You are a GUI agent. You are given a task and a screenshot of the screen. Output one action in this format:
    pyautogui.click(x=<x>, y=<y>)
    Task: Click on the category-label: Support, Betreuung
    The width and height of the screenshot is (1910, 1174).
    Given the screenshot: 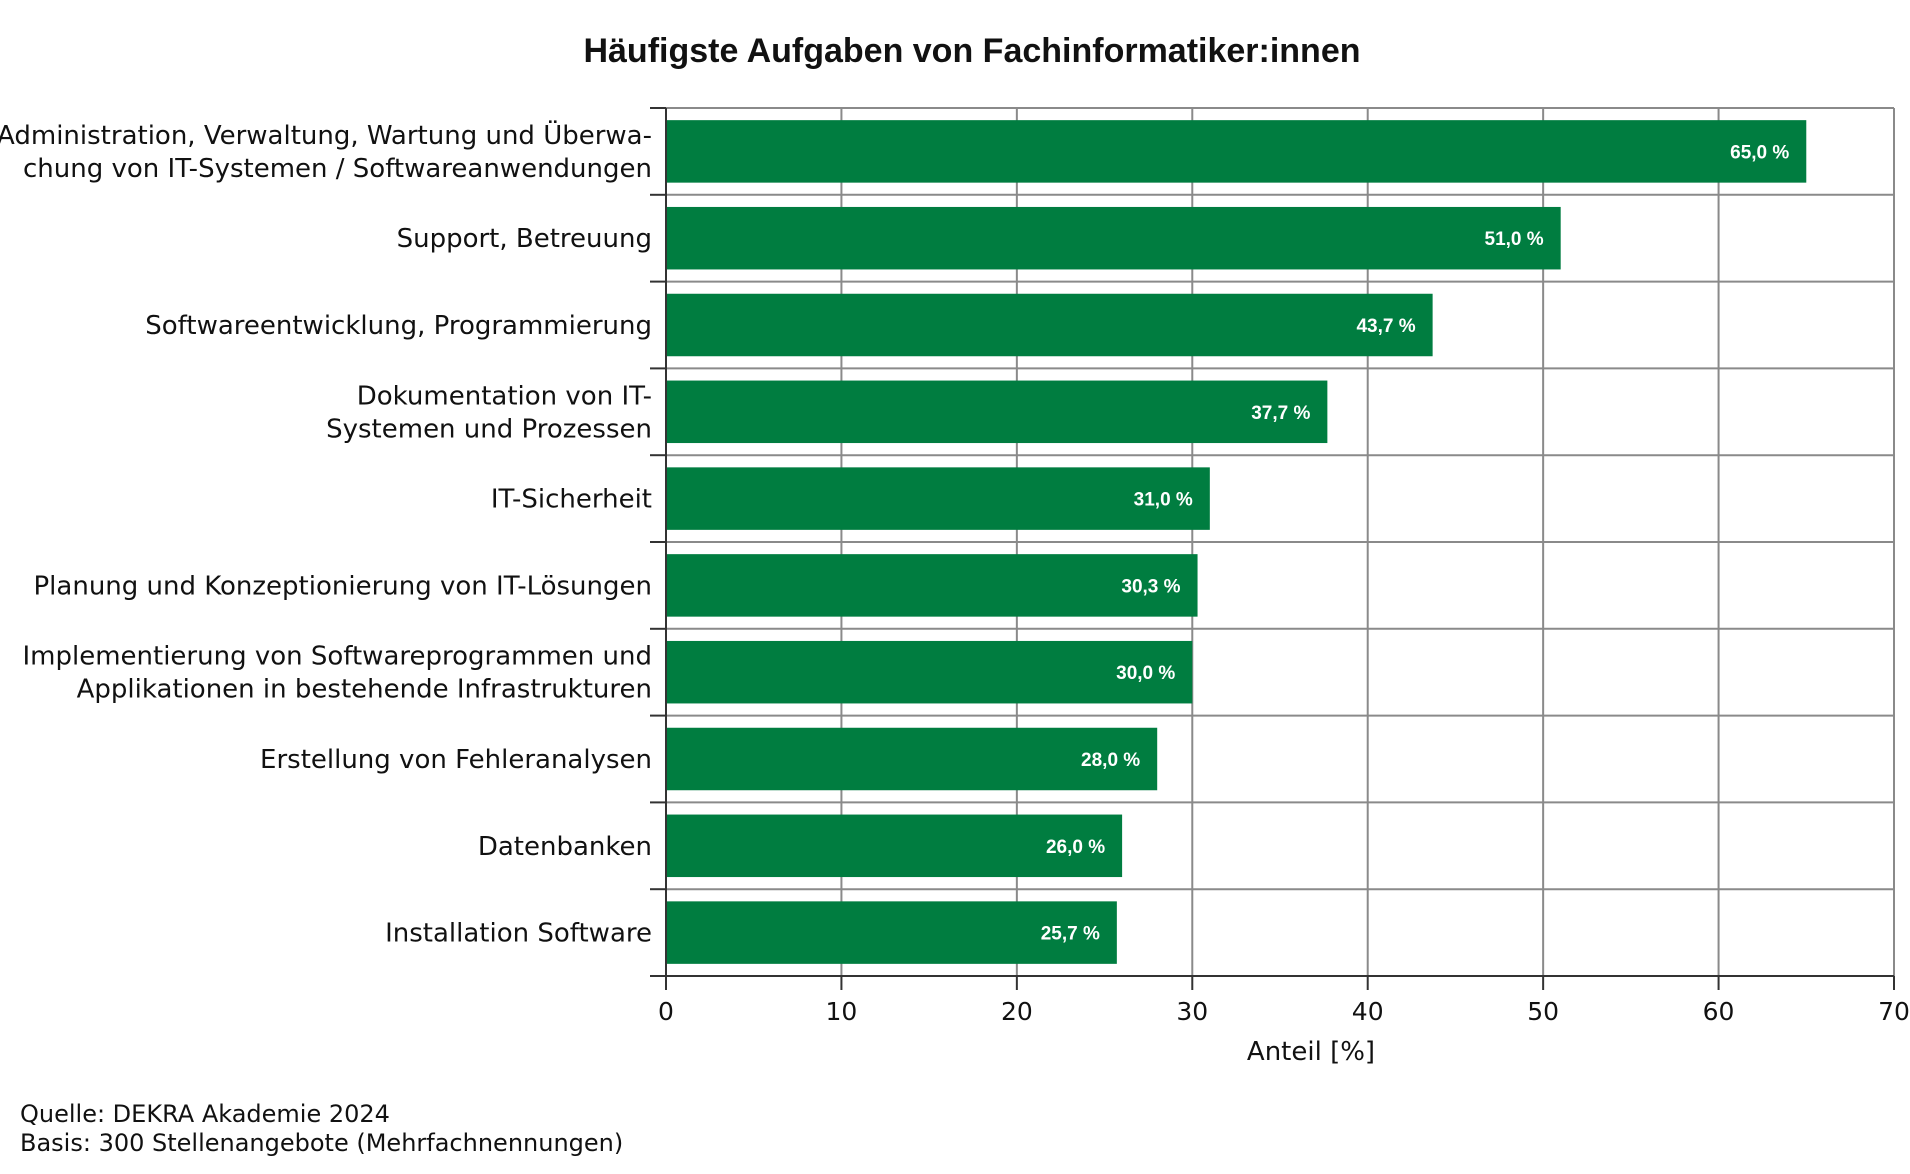 What is the action you would take?
    pyautogui.click(x=524, y=239)
    